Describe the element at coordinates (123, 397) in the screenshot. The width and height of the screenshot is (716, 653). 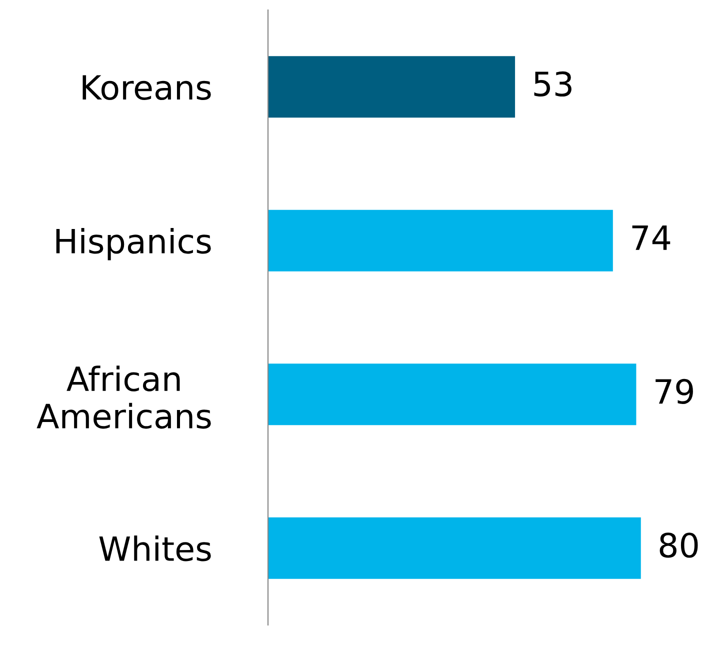
I see `y-tick-label: African Americans` at that location.